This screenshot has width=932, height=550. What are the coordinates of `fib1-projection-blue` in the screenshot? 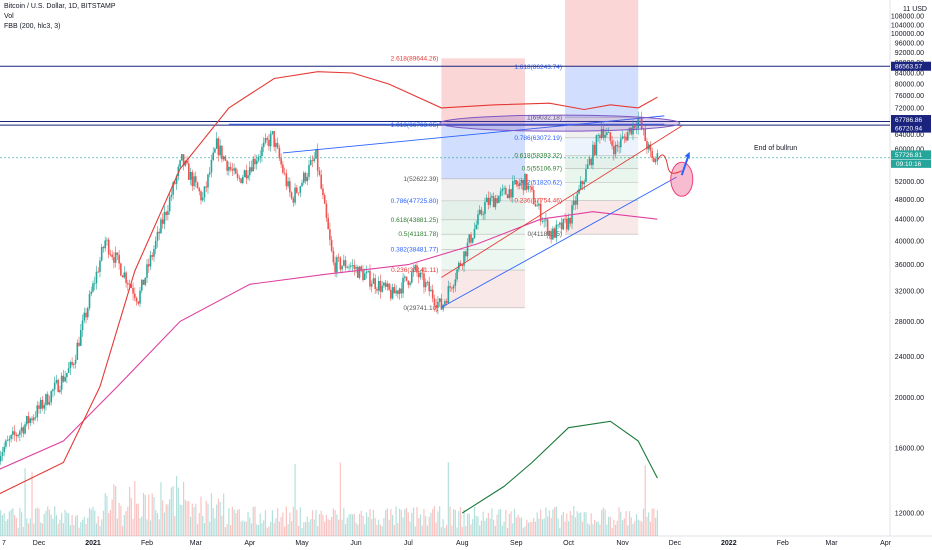 It's located at (483, 151).